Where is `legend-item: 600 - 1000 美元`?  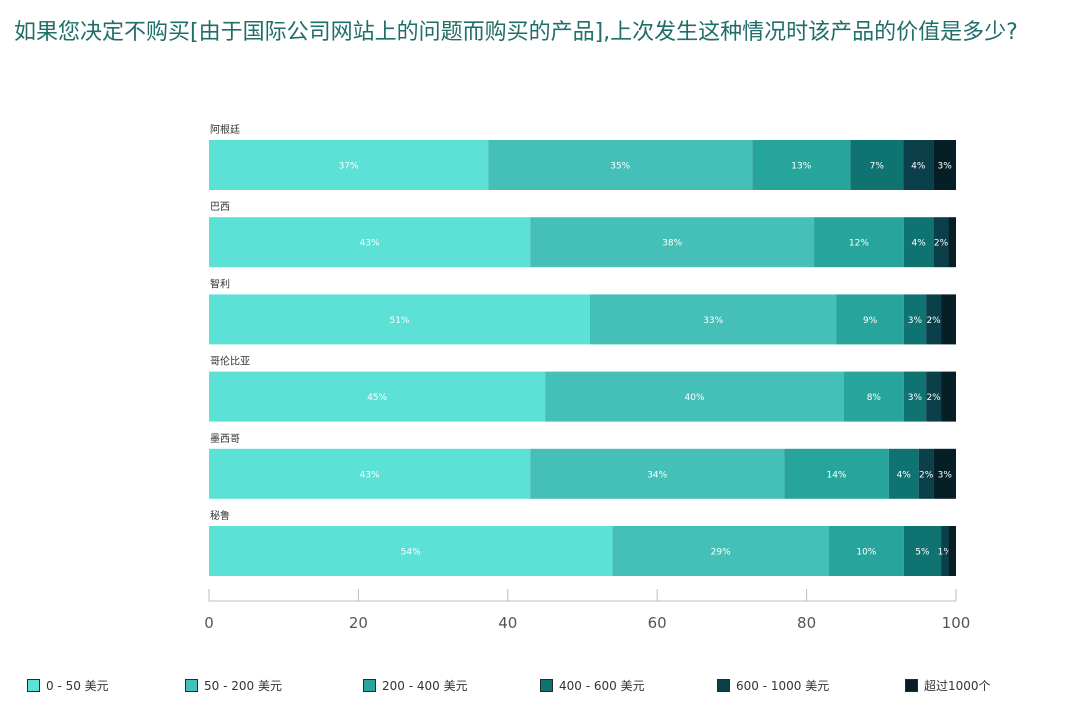
legend-item: 600 - 1000 美元 is located at coordinates (773, 685).